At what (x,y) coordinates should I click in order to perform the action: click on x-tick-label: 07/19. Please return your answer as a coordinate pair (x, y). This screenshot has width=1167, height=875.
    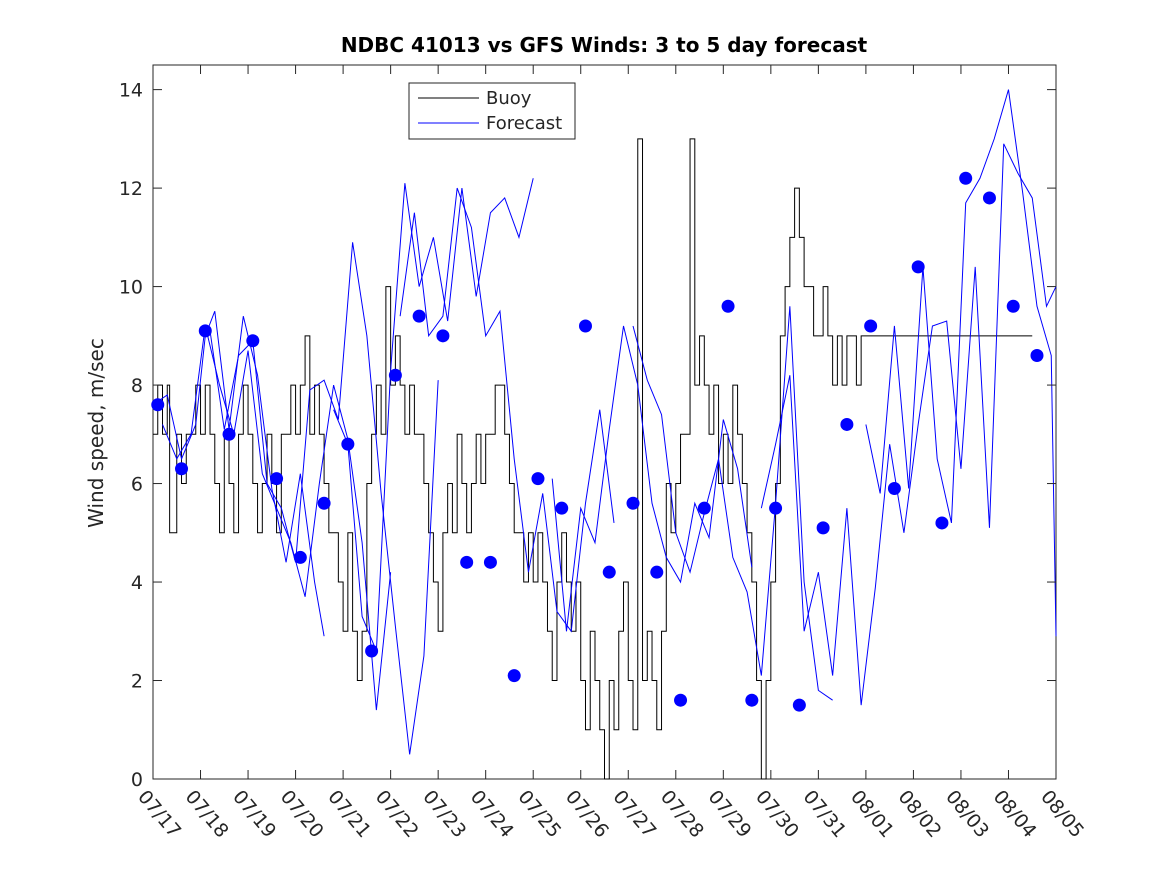
    Looking at the image, I should click on (254, 814).